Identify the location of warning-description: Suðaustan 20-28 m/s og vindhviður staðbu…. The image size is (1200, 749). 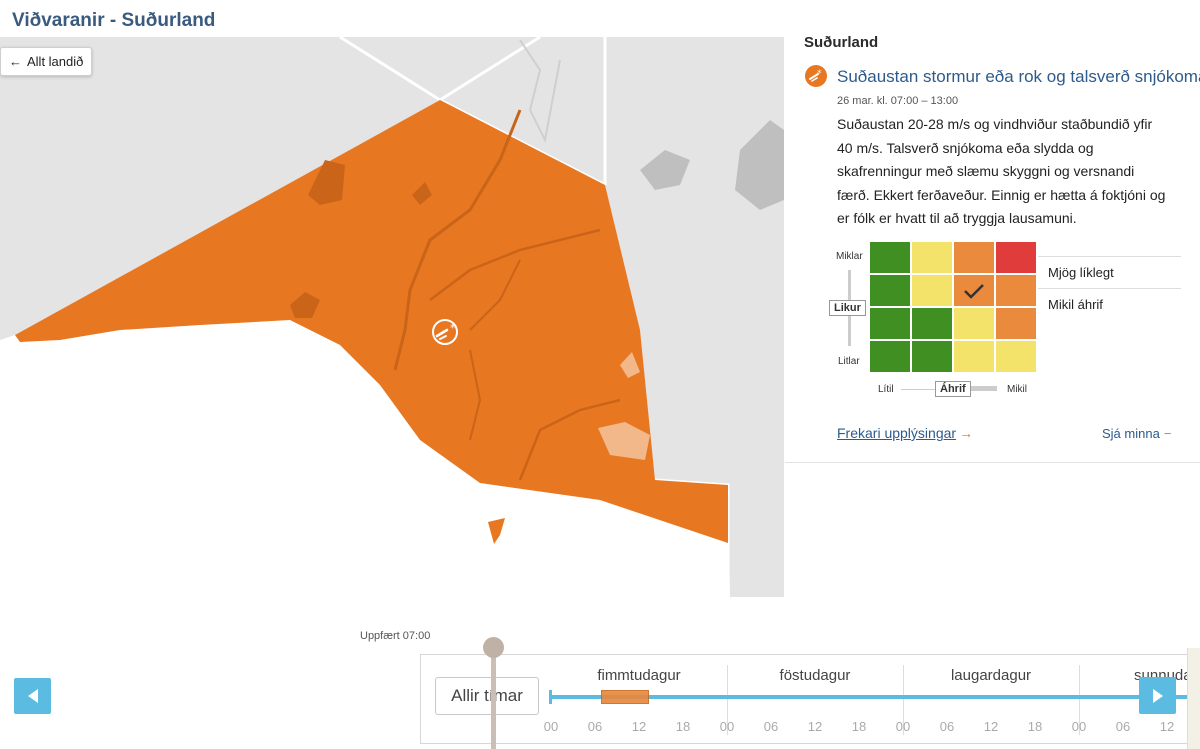
(1001, 171).